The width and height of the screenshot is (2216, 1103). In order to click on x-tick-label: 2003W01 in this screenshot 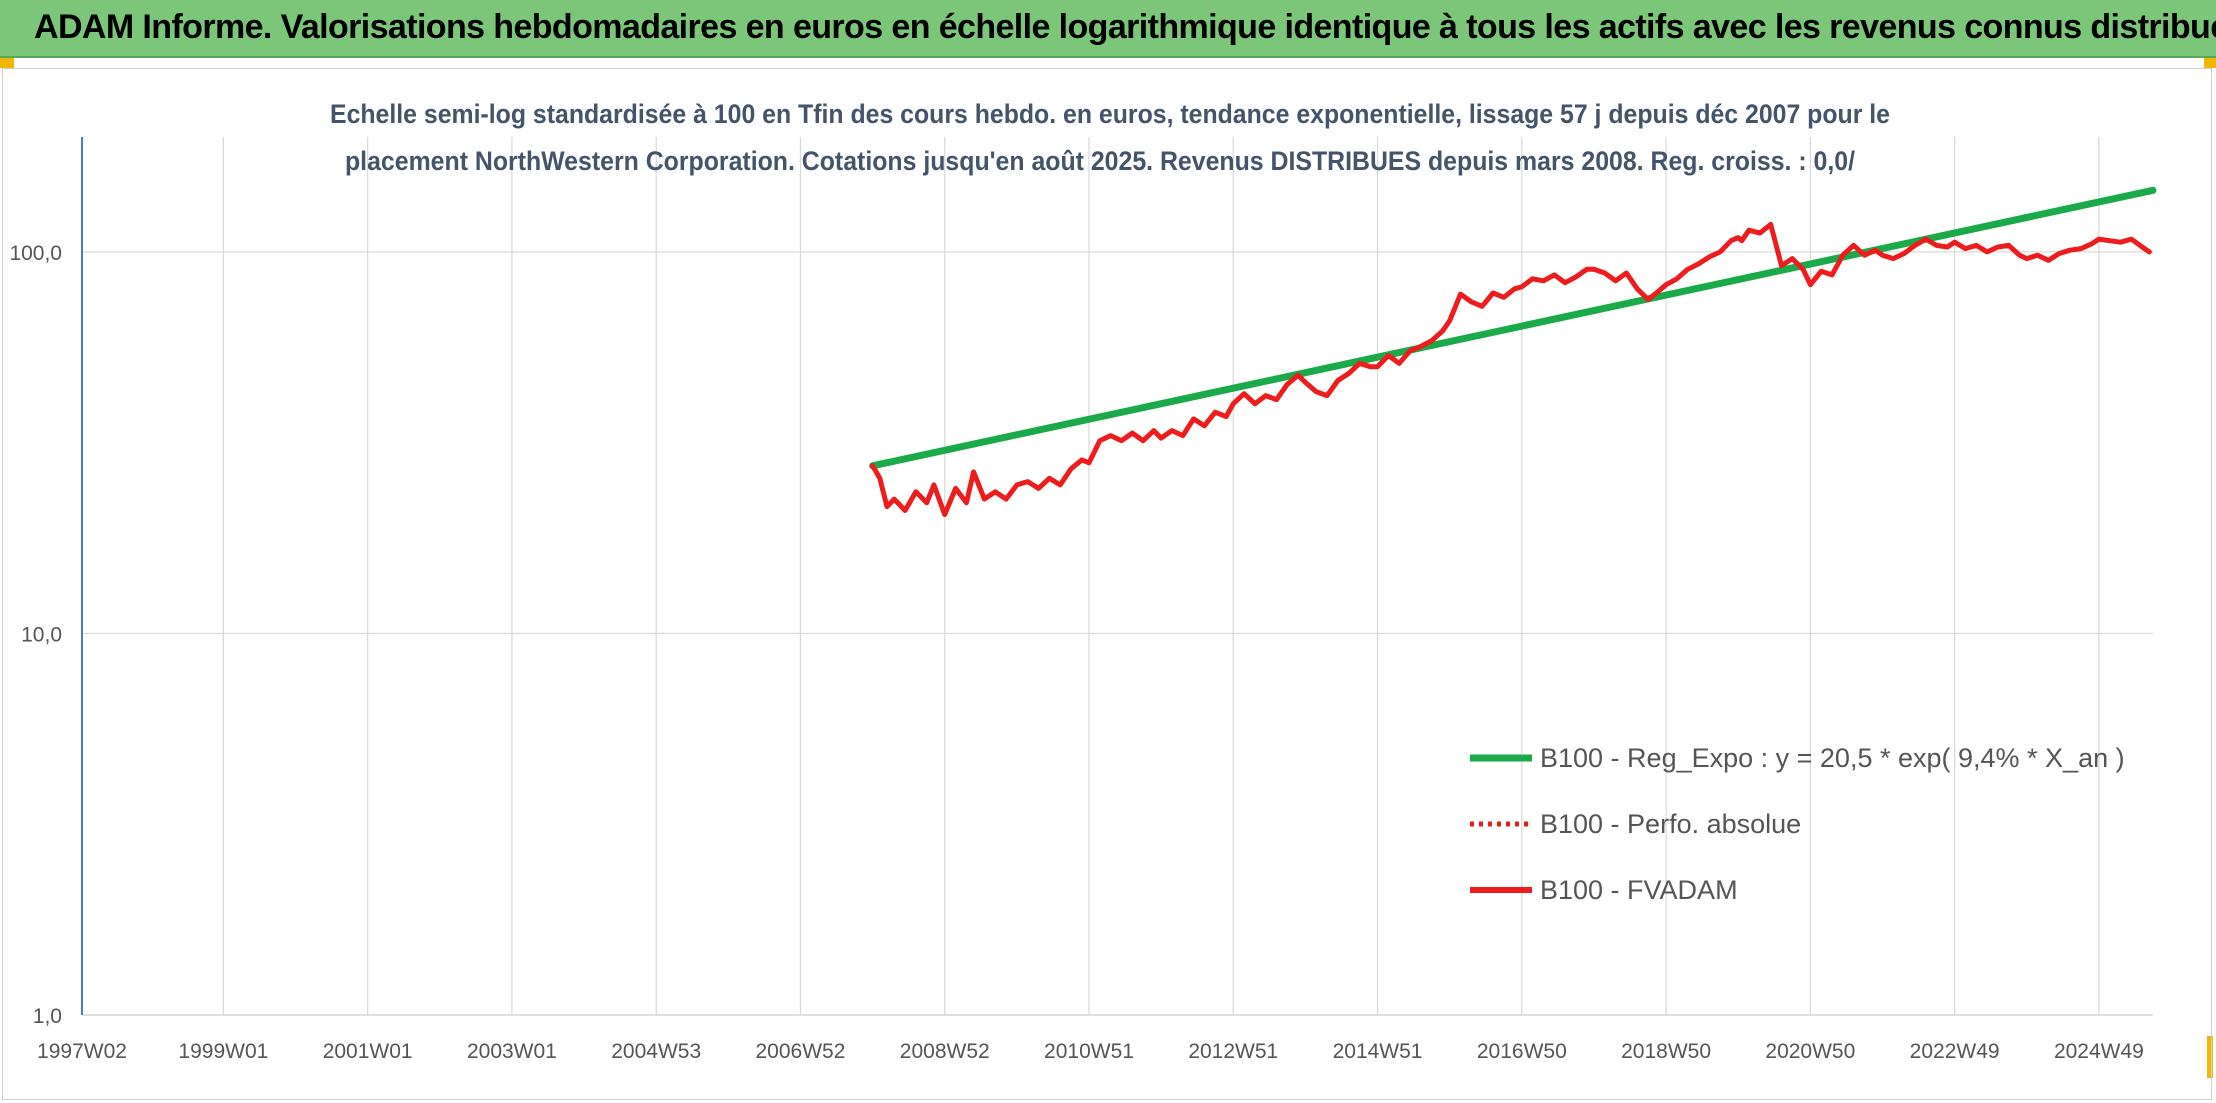, I will do `click(512, 1051)`.